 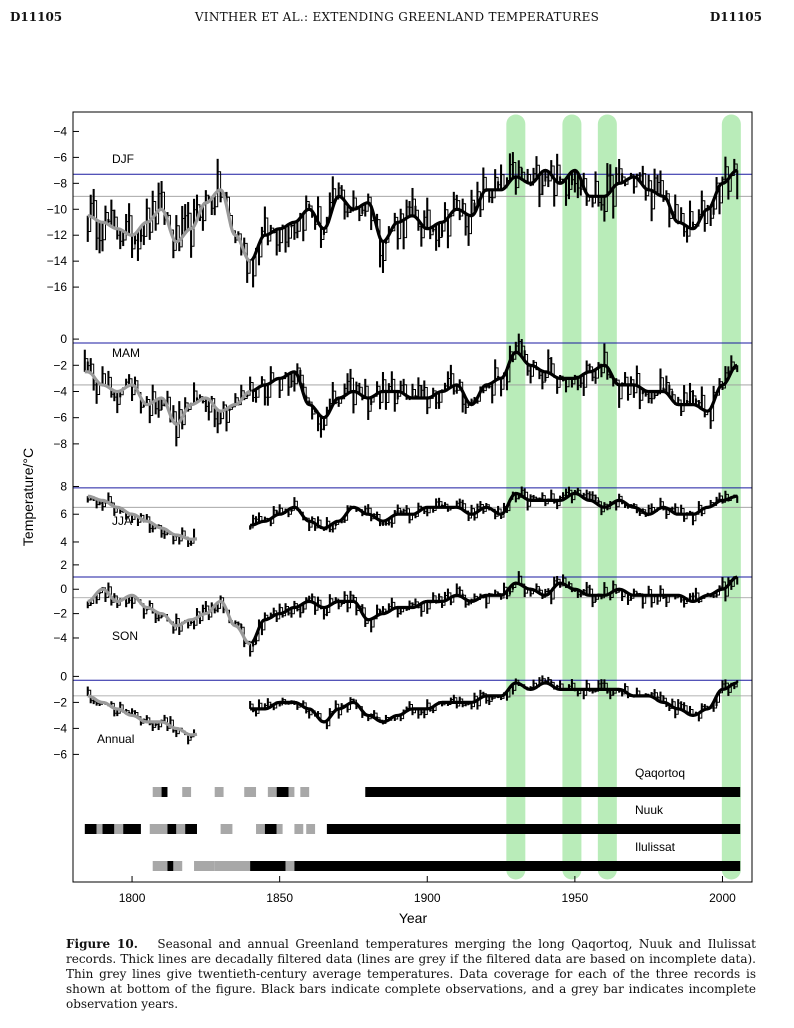 What do you see at coordinates (412, 614) in the screenshot?
I see `annual-step-line-son` at bounding box center [412, 614].